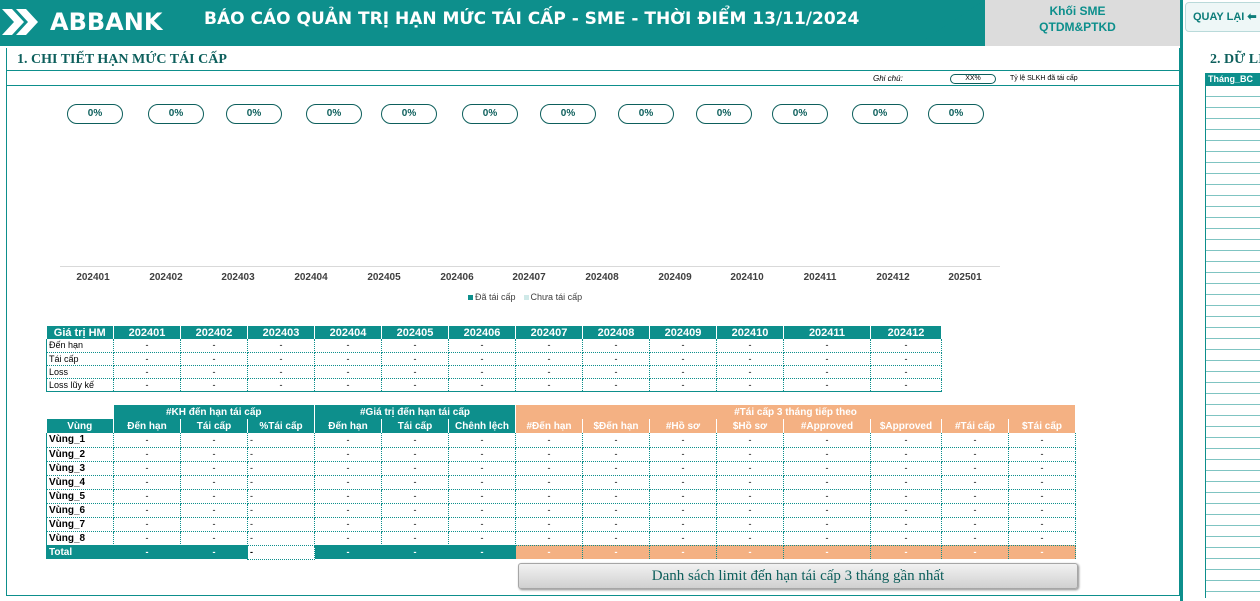  I want to click on back-button: QUAY LẠI ⬅, so click(1222, 17).